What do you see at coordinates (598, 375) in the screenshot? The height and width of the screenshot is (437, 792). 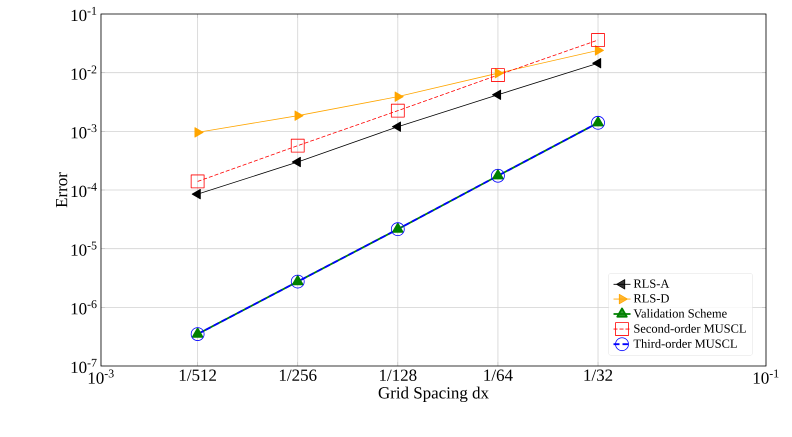 I see `x-tick-label: 1/32` at bounding box center [598, 375].